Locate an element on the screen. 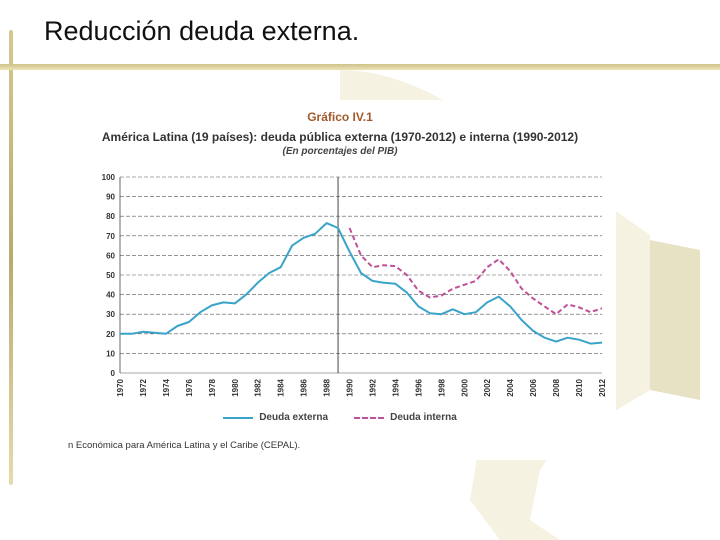  y-tick-label: 70 is located at coordinates (110, 236).